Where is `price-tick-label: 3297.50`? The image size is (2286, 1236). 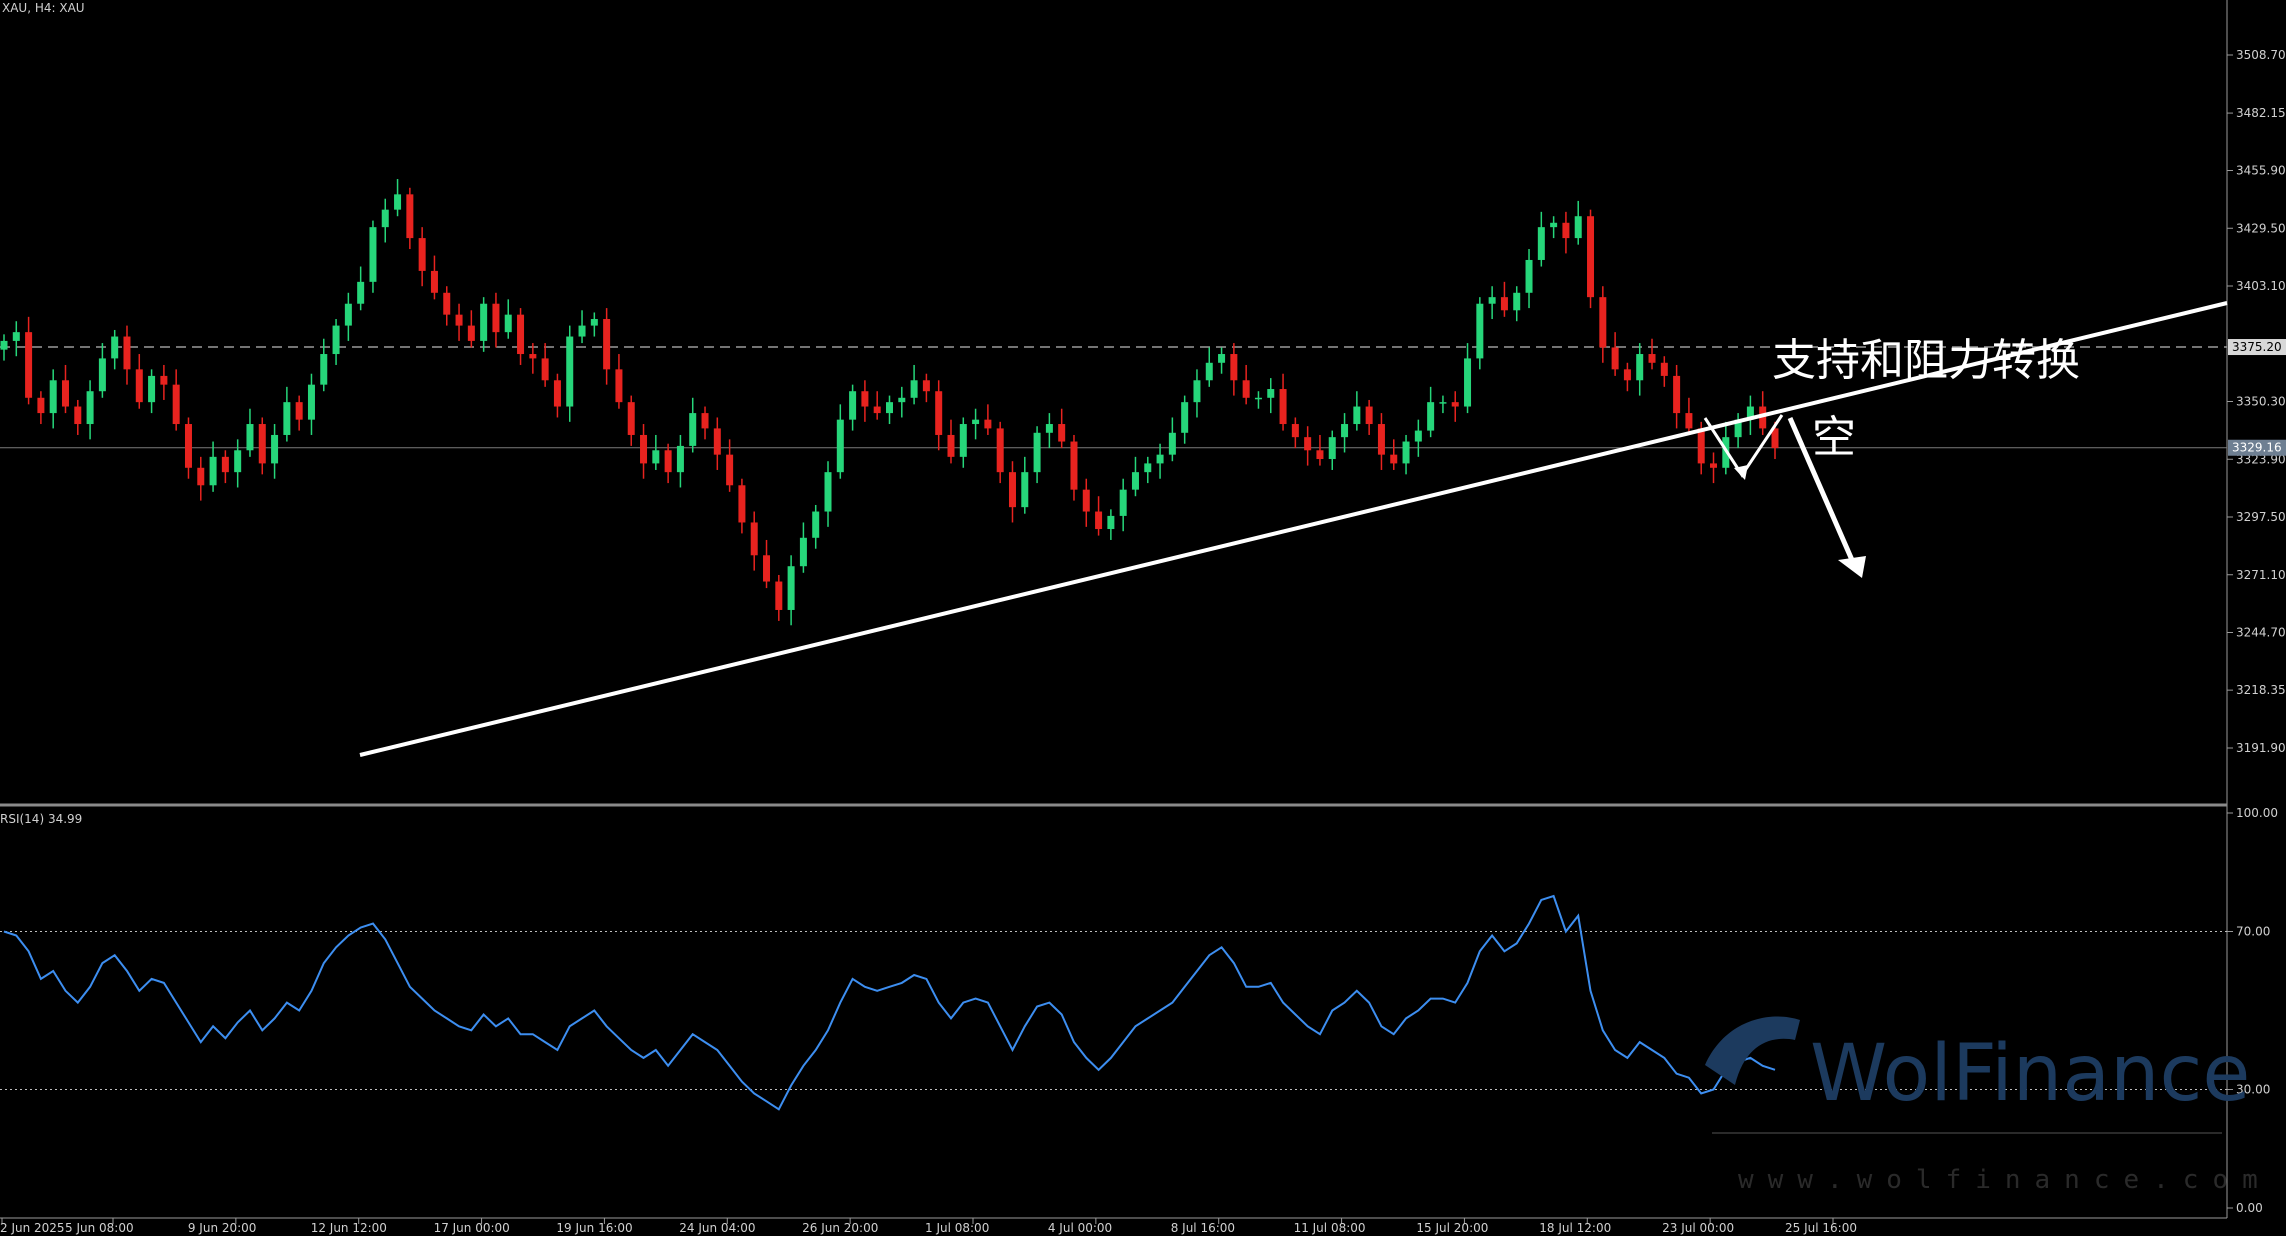
price-tick-label: 3297.50 is located at coordinates (2261, 517).